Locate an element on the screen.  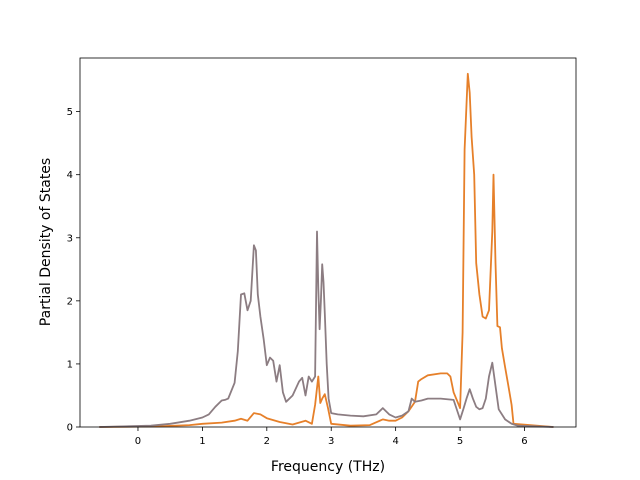
x-tick-label: 5 is located at coordinates (460, 441).